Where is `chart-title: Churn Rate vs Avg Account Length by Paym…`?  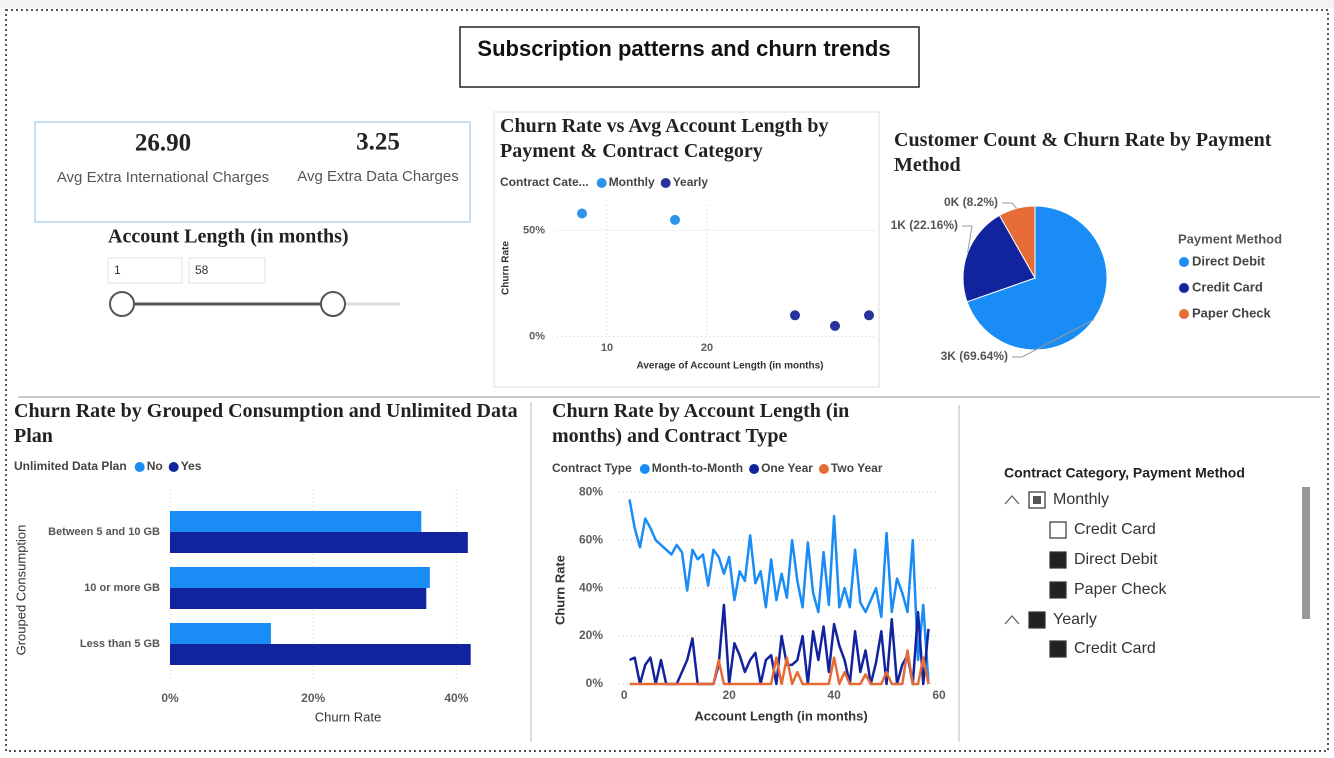
chart-title: Churn Rate vs Avg Account Length by Paym… is located at coordinates (664, 138).